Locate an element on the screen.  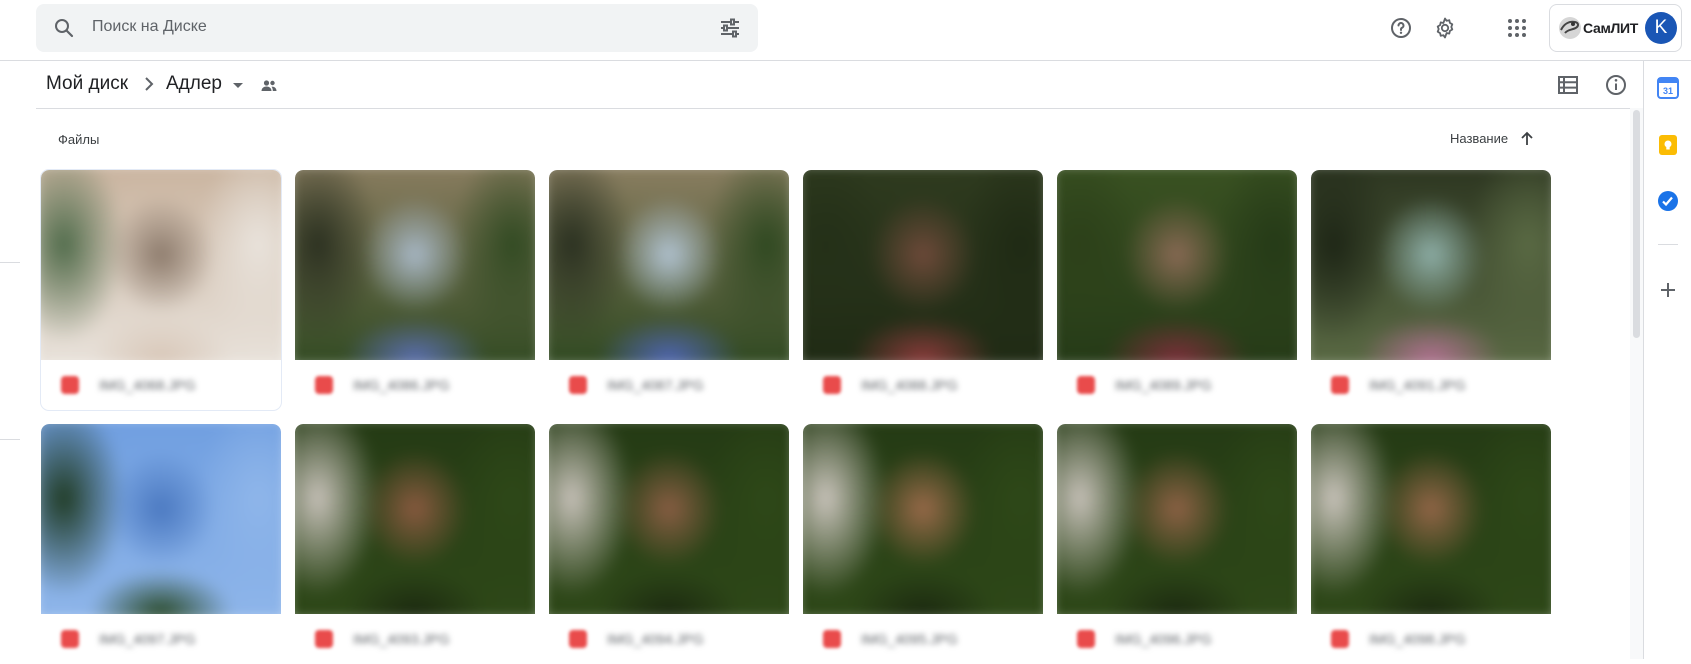
file-card: IMG_4087.JPG is located at coordinates (669, 290).